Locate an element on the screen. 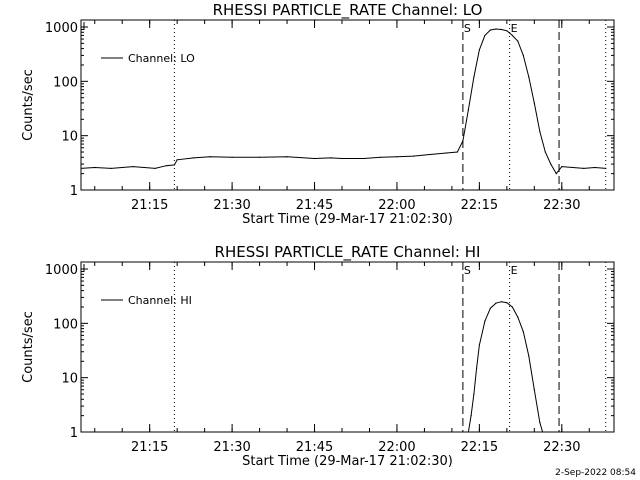  footer-timestamp: 2-Sep-2022 08:54 is located at coordinates (595, 473).